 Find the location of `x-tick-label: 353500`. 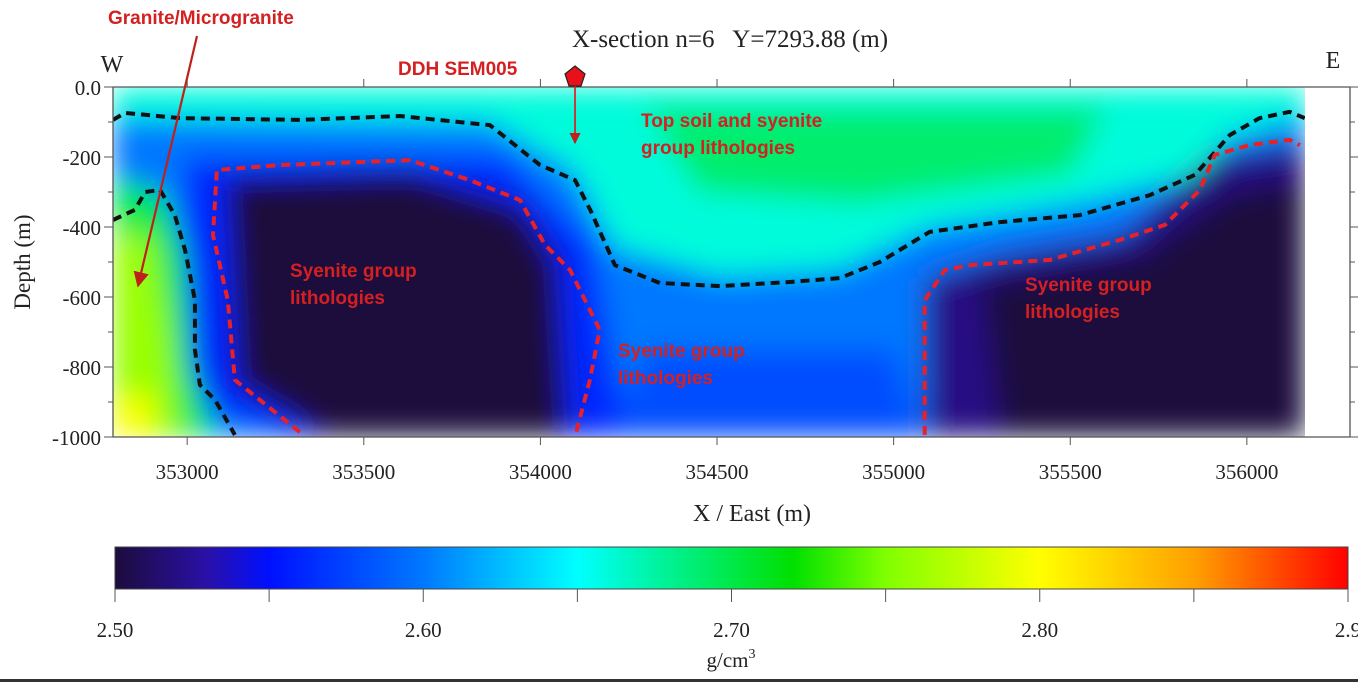

x-tick-label: 353500 is located at coordinates (363, 472).